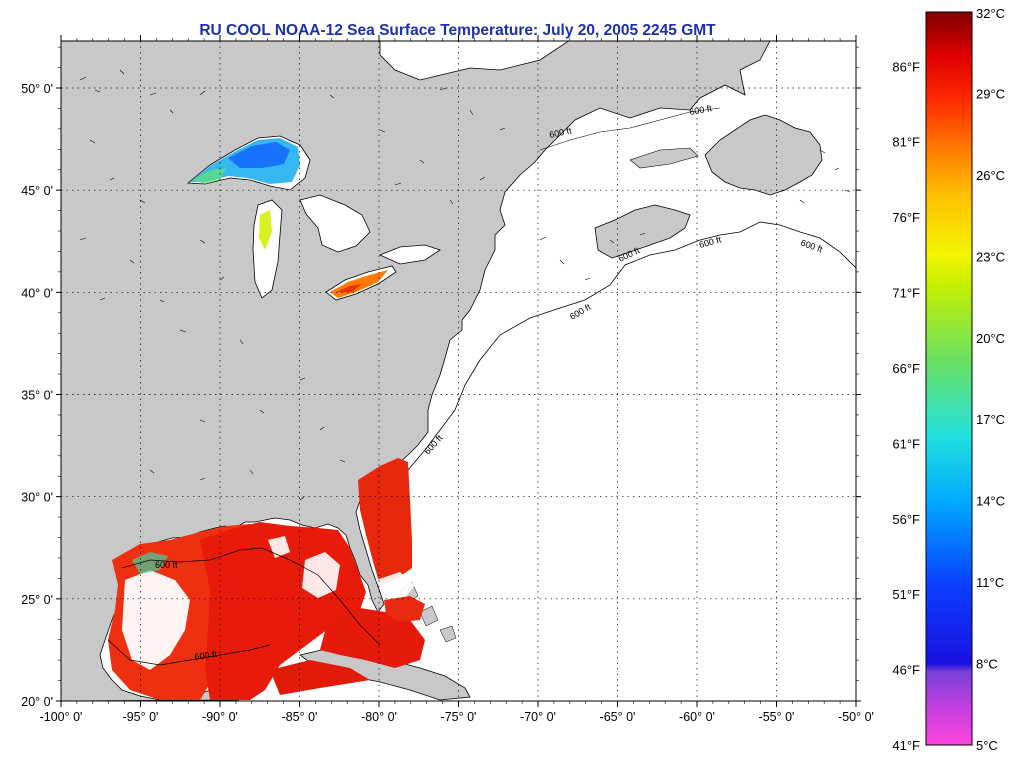  What do you see at coordinates (949, 378) in the screenshot?
I see `colorbar` at bounding box center [949, 378].